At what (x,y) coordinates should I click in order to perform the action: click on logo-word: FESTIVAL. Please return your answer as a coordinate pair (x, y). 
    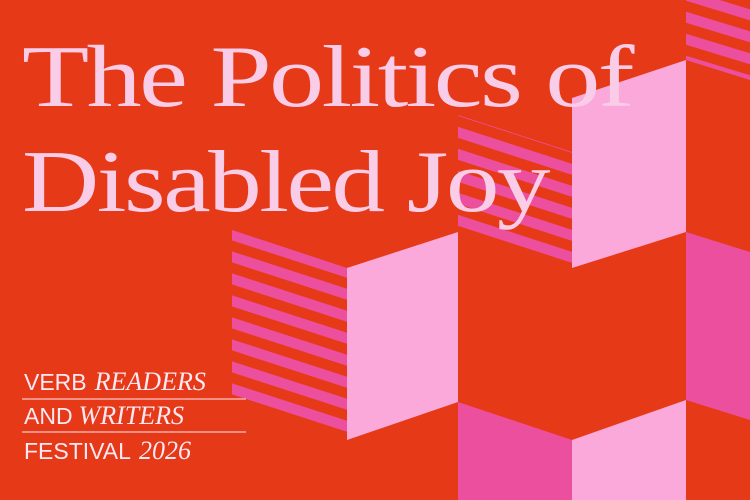
    Looking at the image, I should click on (77, 451).